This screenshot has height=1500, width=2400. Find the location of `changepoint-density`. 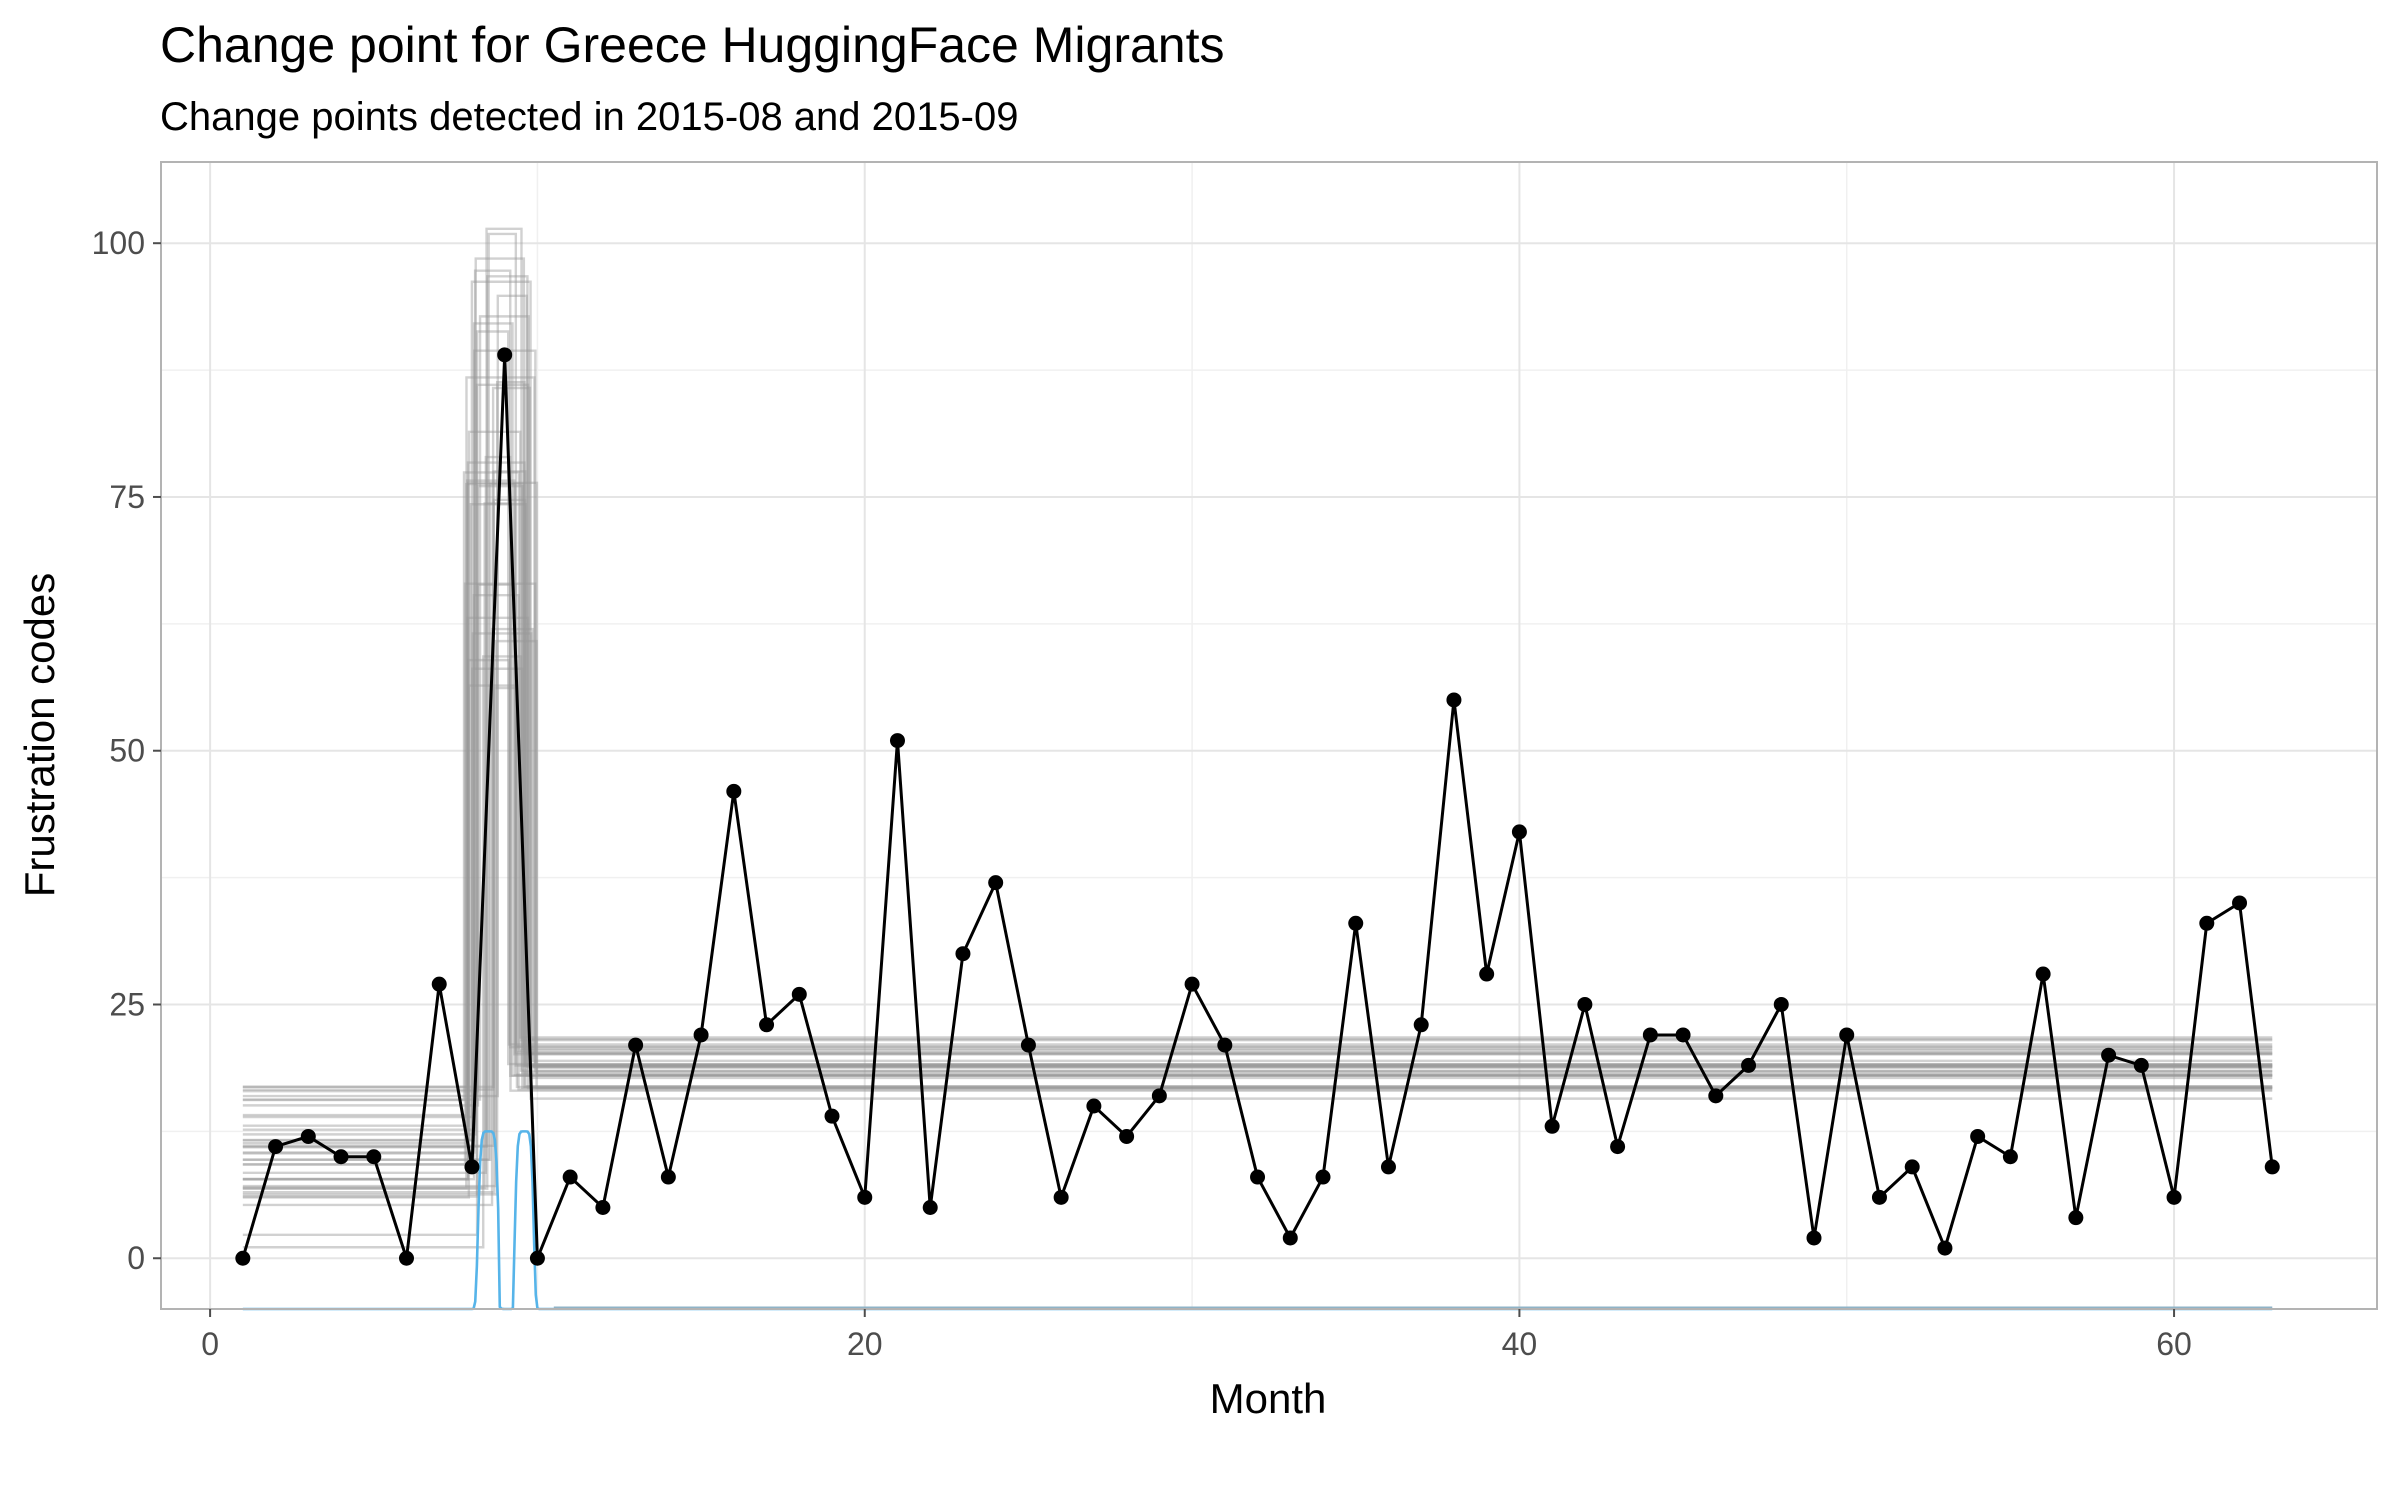

changepoint-density is located at coordinates (1257, 1220).